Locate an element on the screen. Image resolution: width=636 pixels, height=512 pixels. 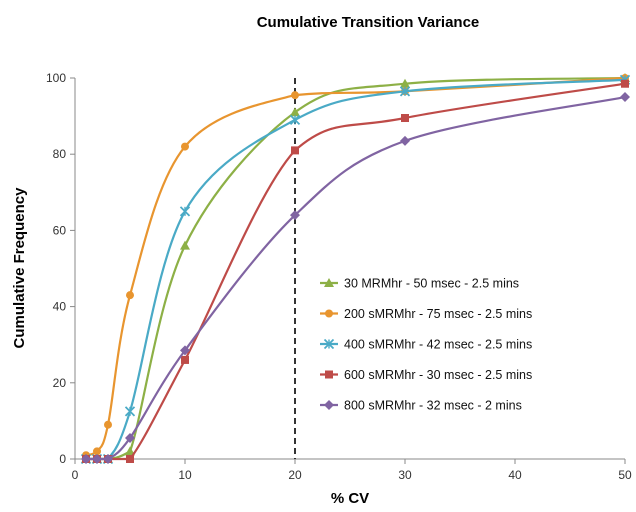
chart-title: Cumulative Transition Variance is located at coordinates (368, 22).